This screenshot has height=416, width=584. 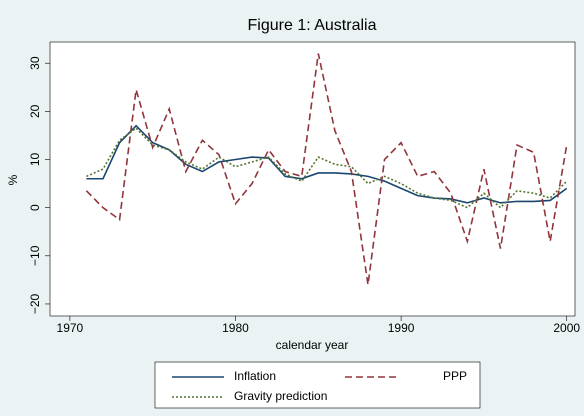 What do you see at coordinates (13, 179) in the screenshot?
I see `y-axis-label: %` at bounding box center [13, 179].